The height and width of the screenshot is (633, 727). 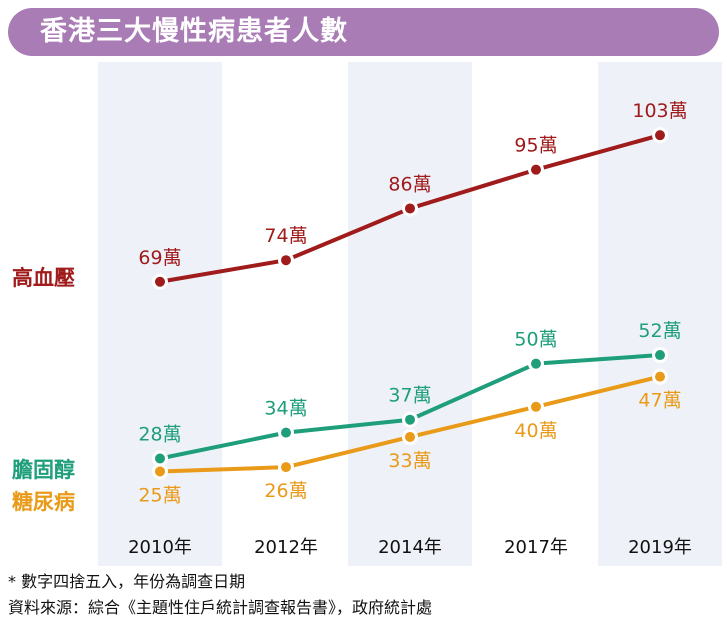 I want to click on data-label: 28萬, so click(x=159, y=435).